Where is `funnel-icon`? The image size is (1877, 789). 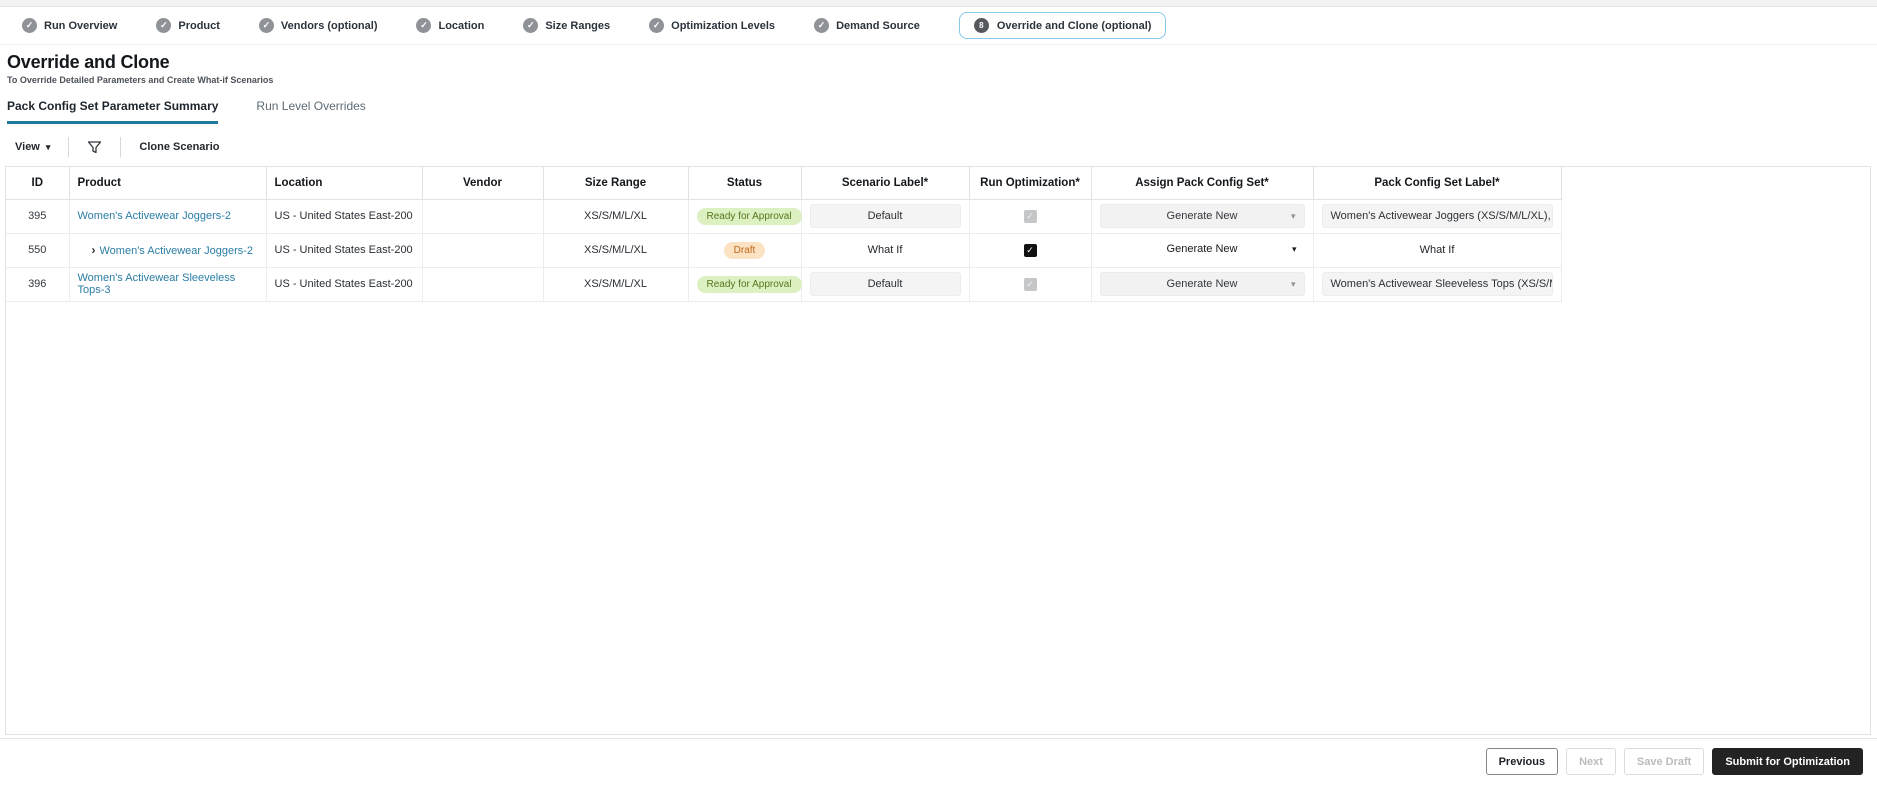
funnel-icon is located at coordinates (95, 146).